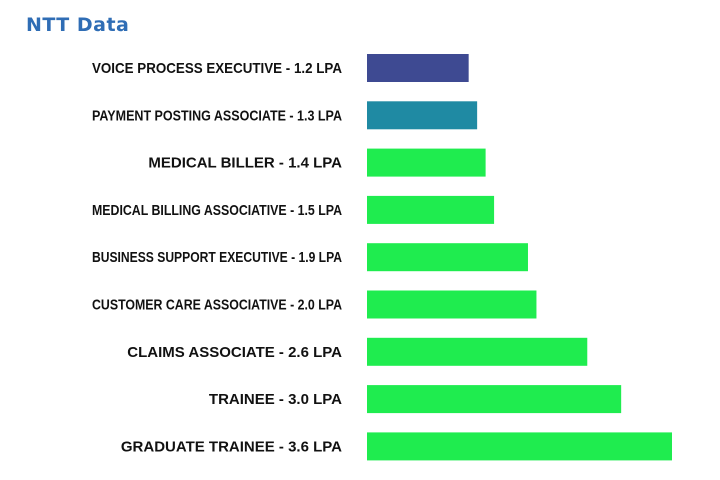 Image resolution: width=720 pixels, height=480 pixels. What do you see at coordinates (217, 68) in the screenshot?
I see `category-label-1: VOICE PROCESS EXECUTIVE - 1.2 LPA` at bounding box center [217, 68].